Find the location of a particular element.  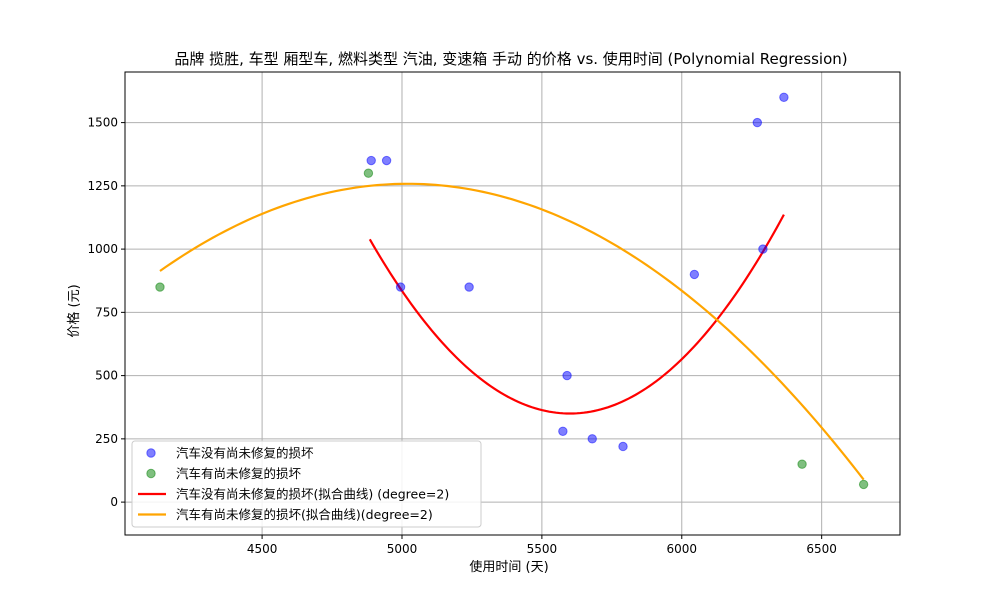

legend-box is located at coordinates (306, 484).